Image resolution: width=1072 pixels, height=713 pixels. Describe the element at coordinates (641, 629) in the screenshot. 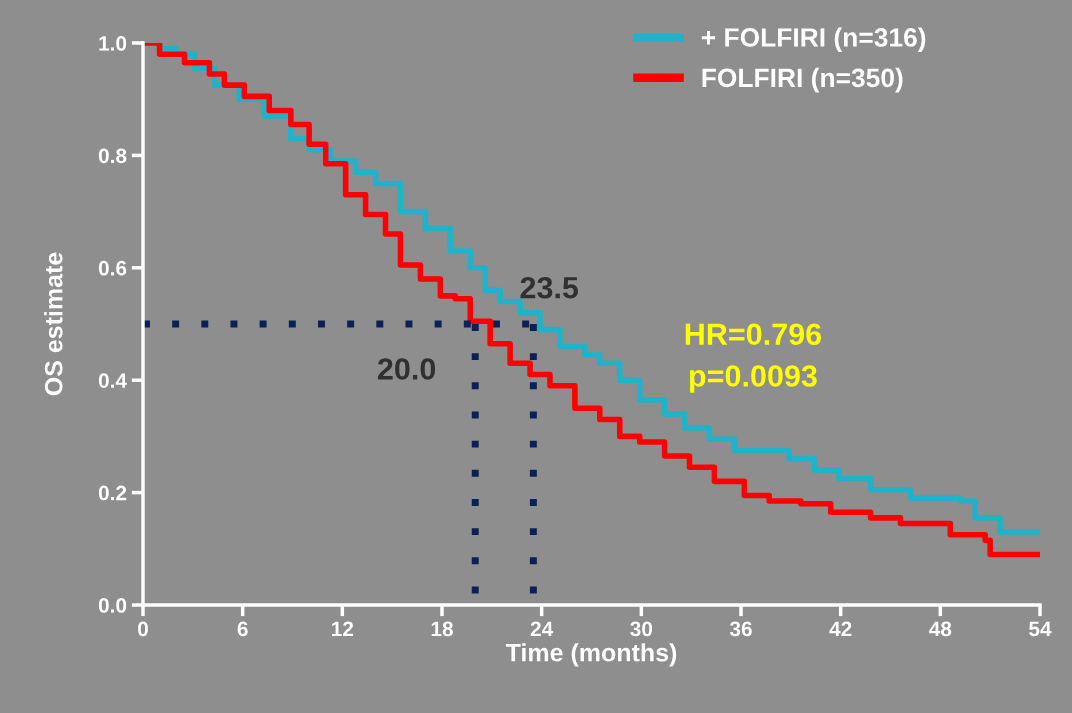

I see `x-tick-label: 30` at that location.